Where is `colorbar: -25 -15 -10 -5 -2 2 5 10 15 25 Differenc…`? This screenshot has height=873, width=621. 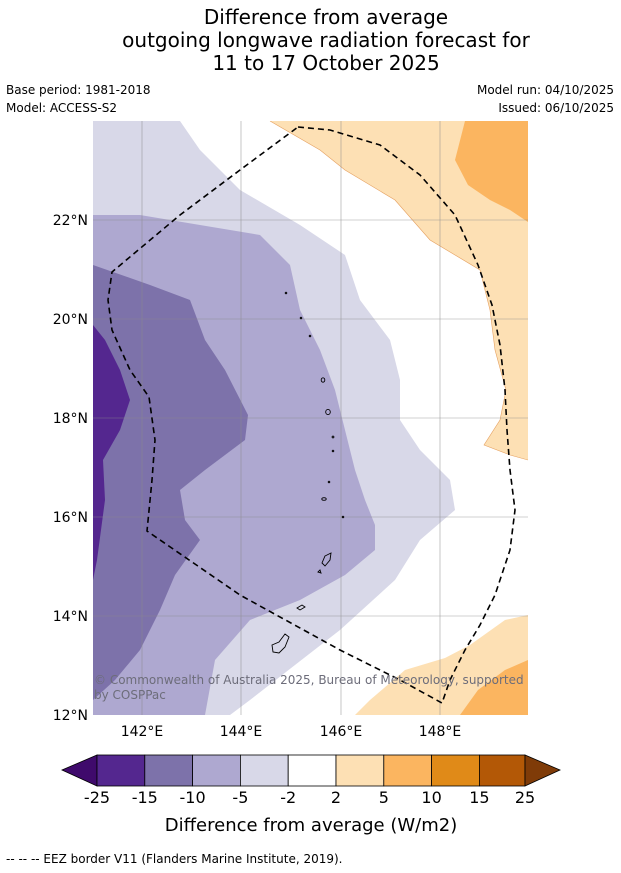 colorbar: -25 -15 -10 -5 -2 2 5 10 15 25 Differenc… is located at coordinates (311, 795).